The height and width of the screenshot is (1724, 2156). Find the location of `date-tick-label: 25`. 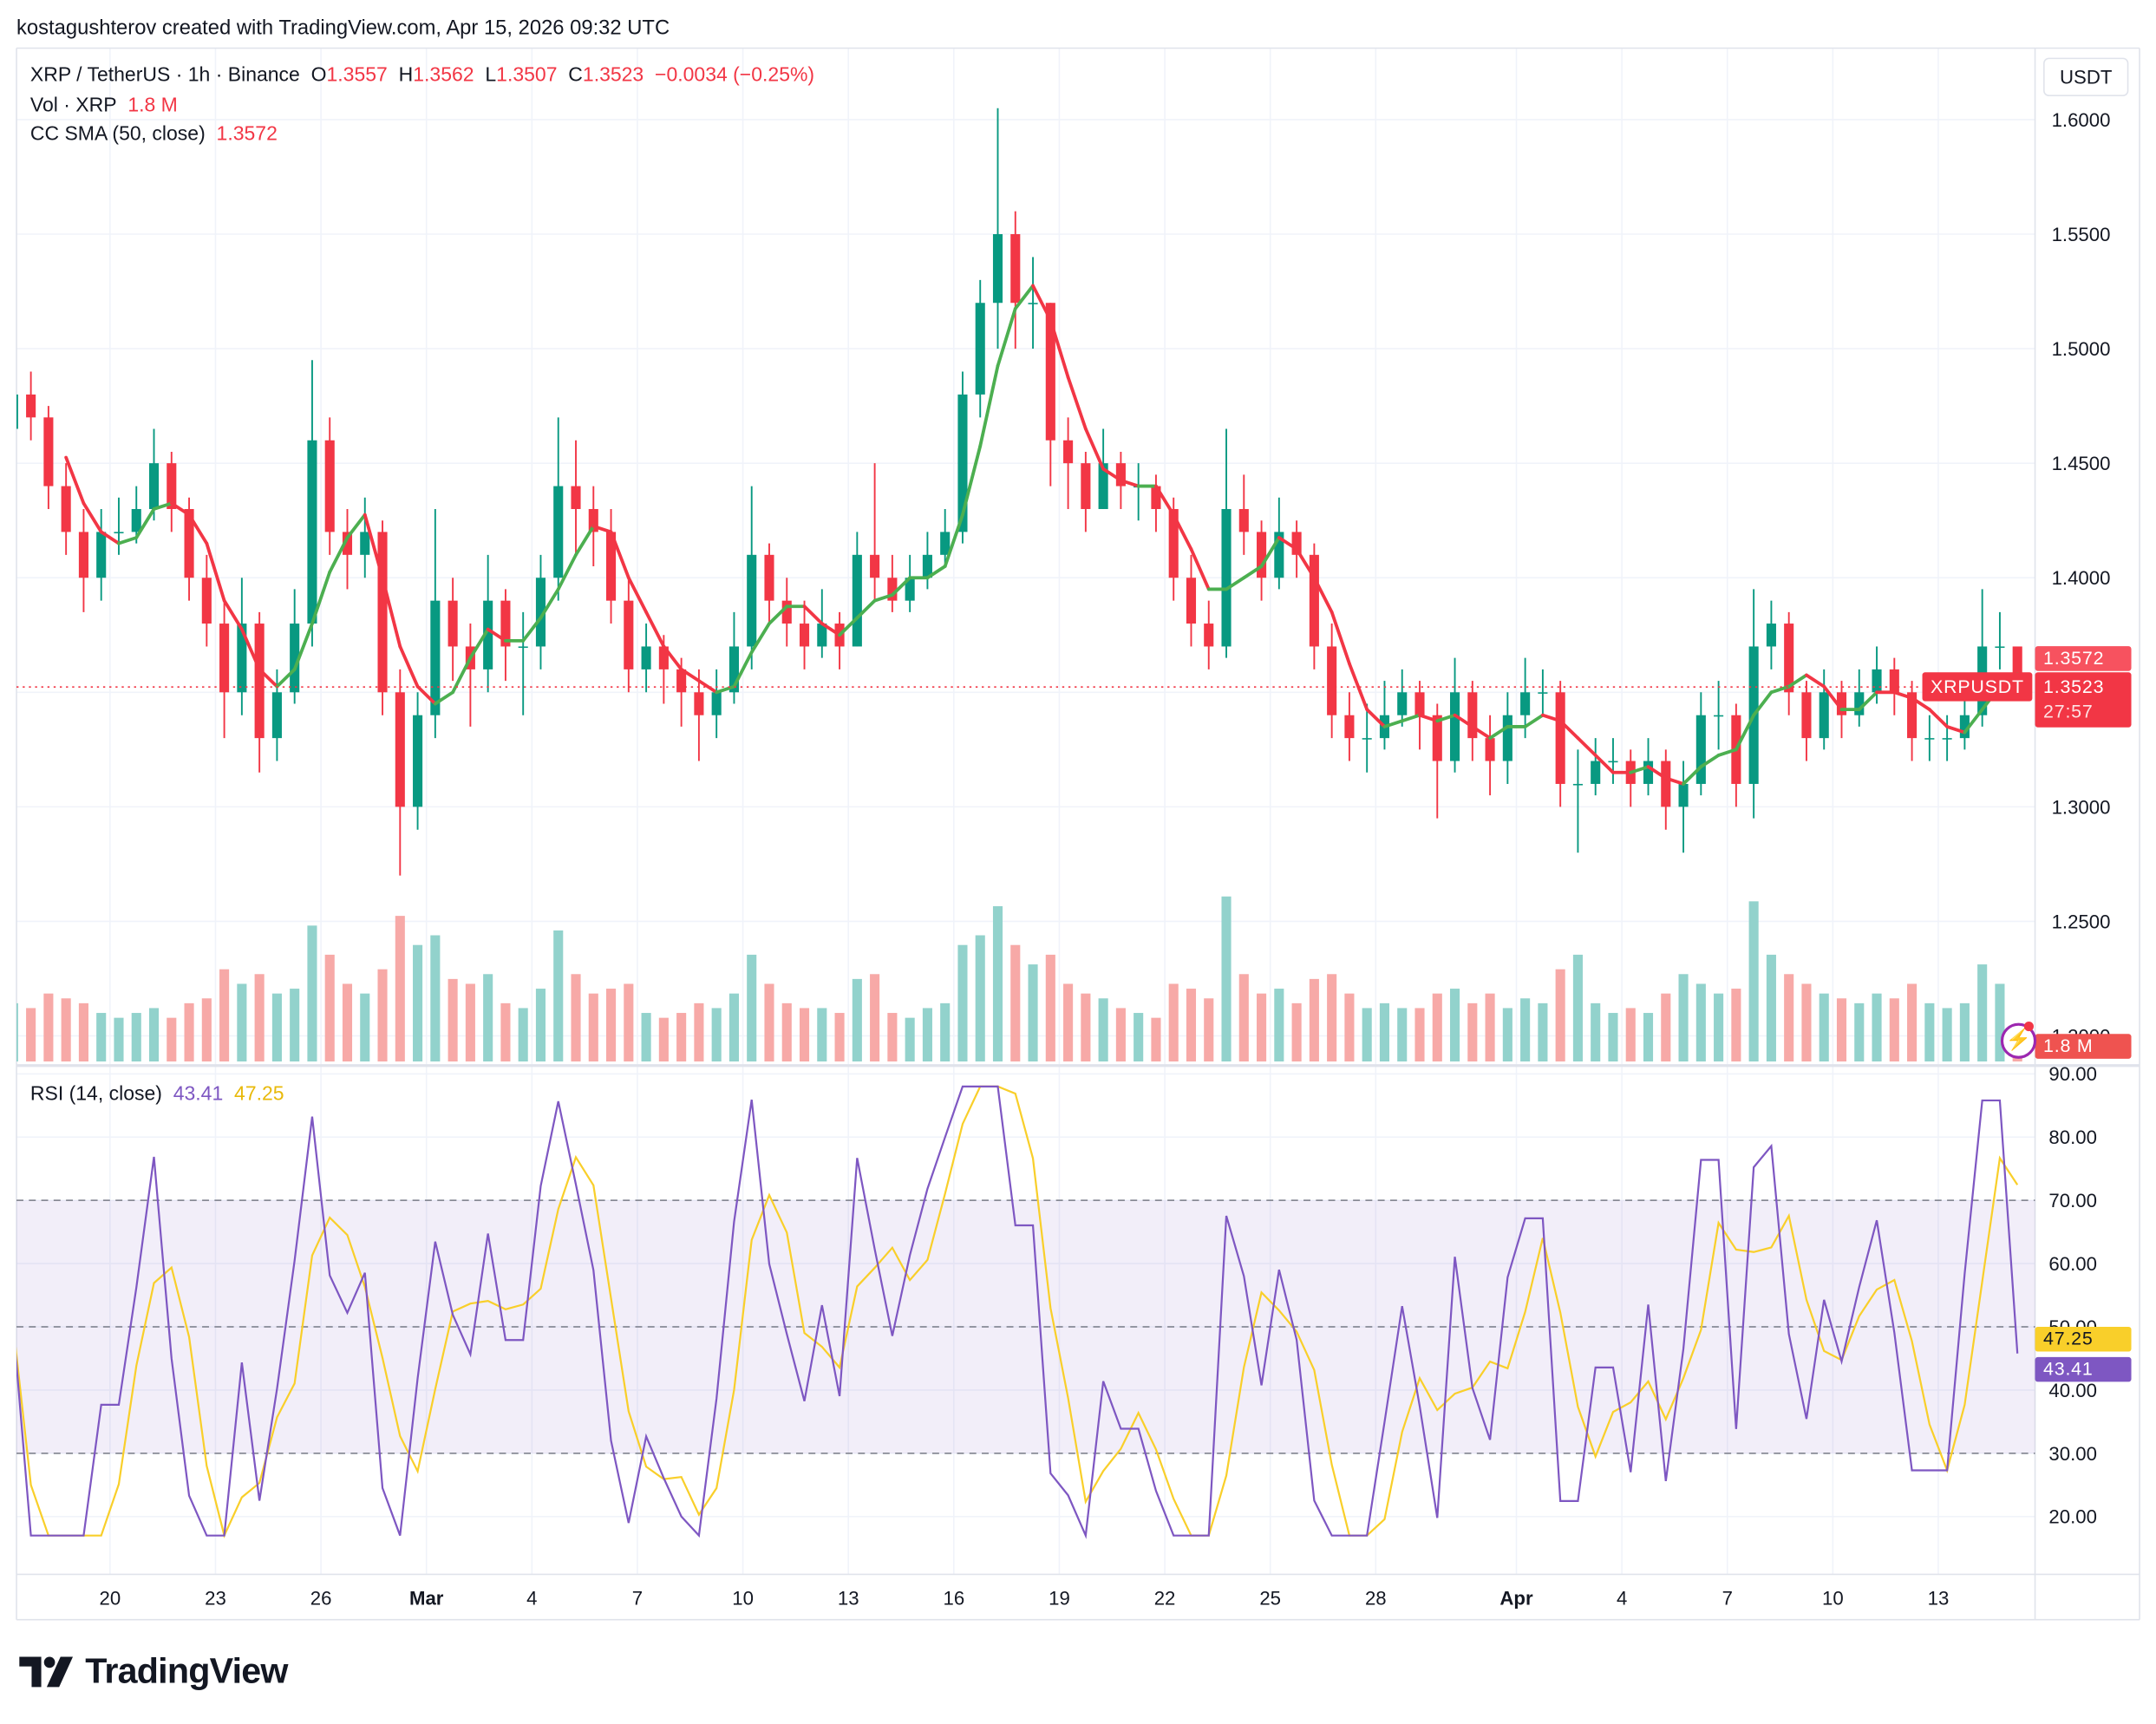

date-tick-label: 25 is located at coordinates (1270, 1598).